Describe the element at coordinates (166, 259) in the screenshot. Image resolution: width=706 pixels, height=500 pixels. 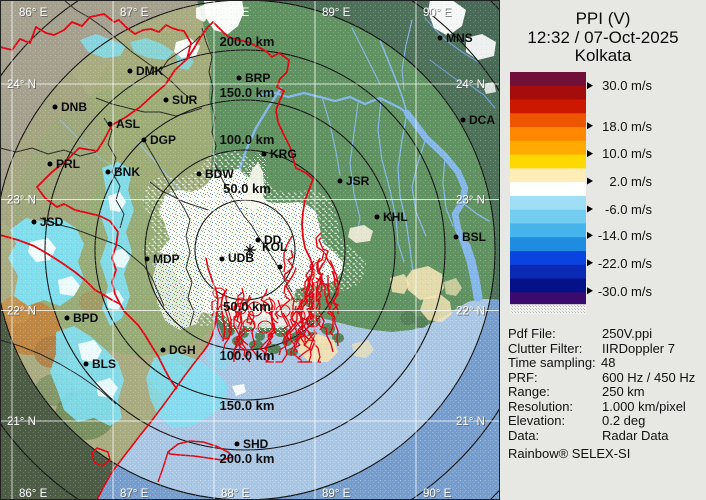
I see `svg-text: MDP` at that location.